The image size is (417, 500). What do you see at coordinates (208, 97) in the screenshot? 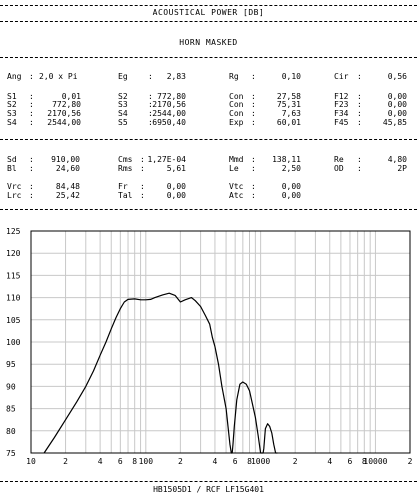
I see `param-row-0: S1:0,01 S2:772,80 Con:27,58 F12:0,00` at bounding box center [208, 97].